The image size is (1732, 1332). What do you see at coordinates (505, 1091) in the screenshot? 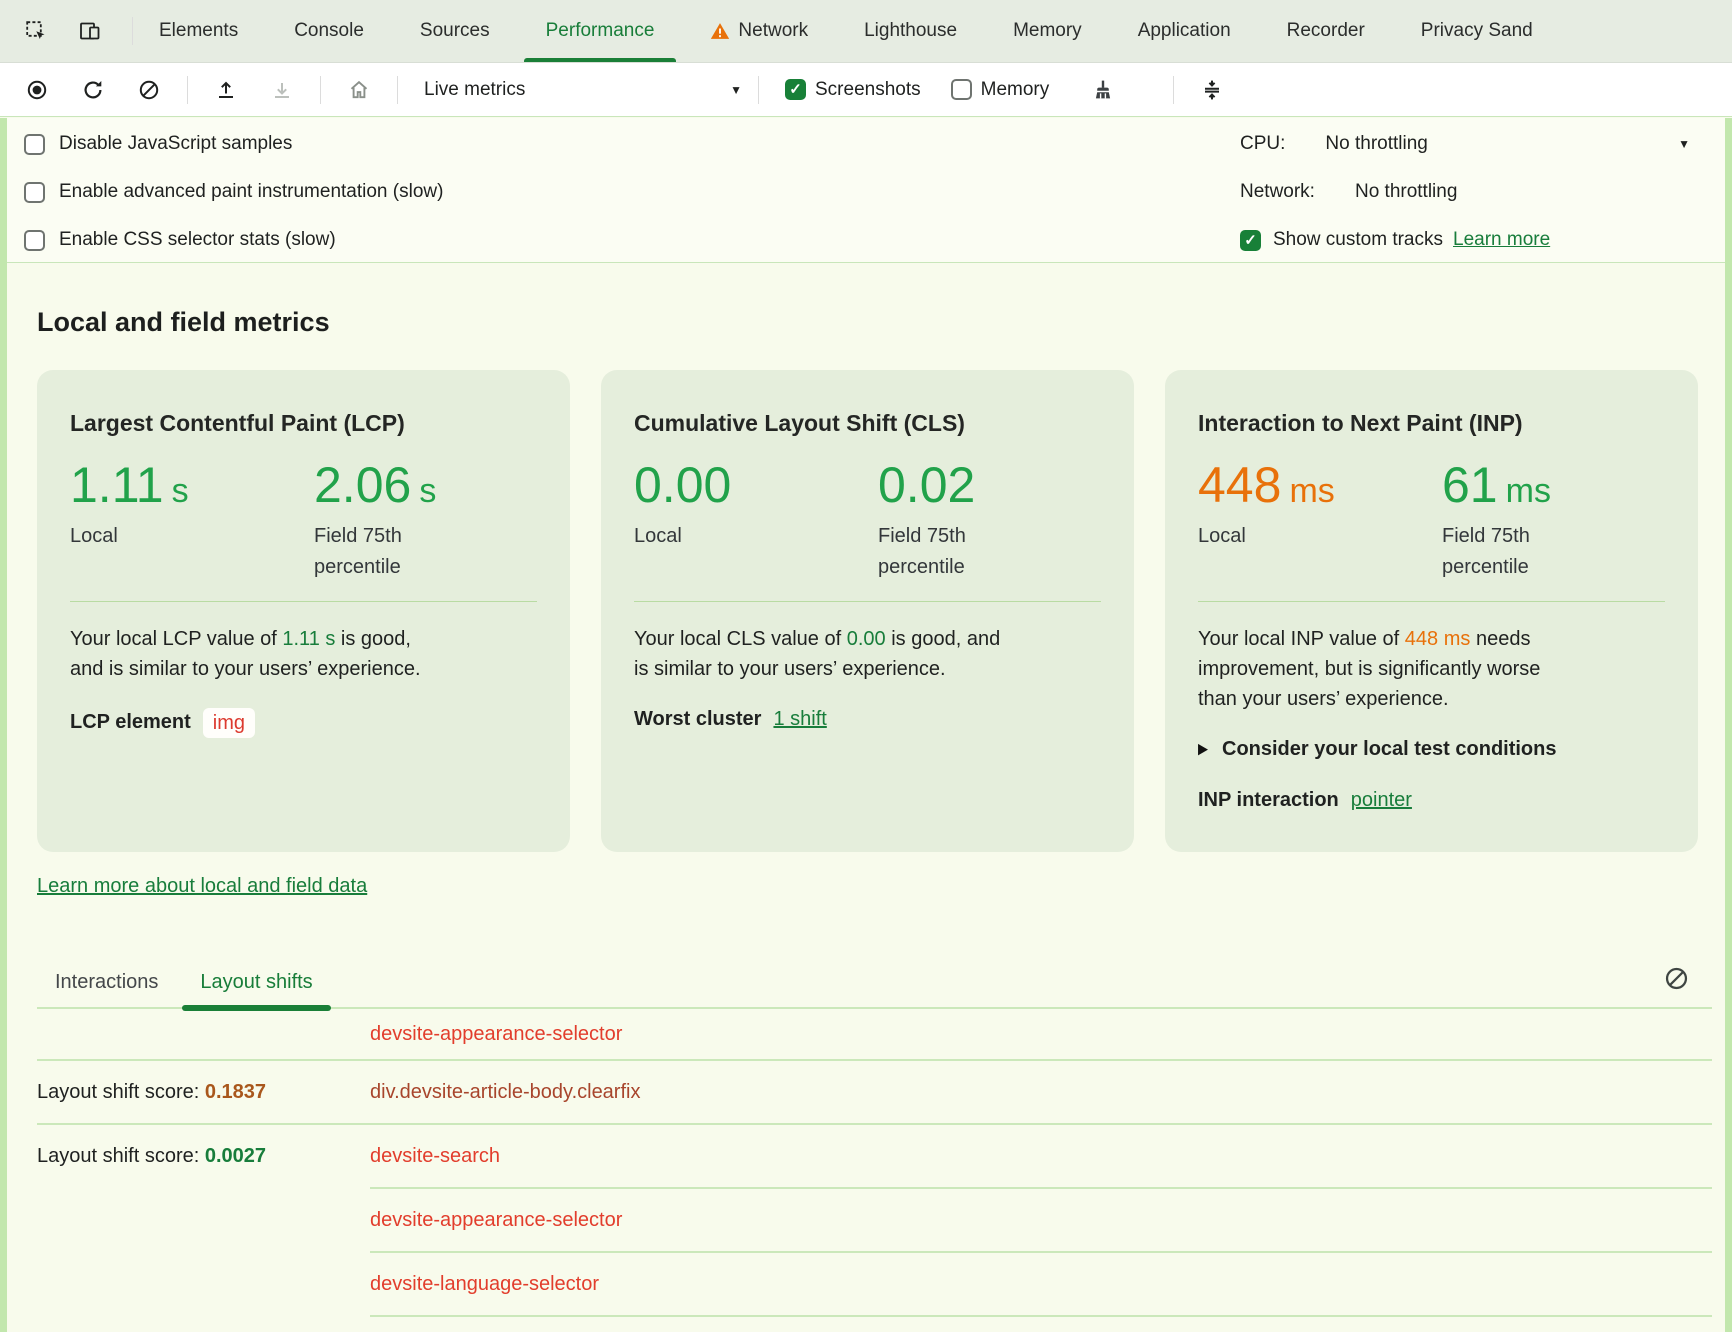
I see `shift-element-link: div.devsite-article-body.clearfix` at bounding box center [505, 1091].